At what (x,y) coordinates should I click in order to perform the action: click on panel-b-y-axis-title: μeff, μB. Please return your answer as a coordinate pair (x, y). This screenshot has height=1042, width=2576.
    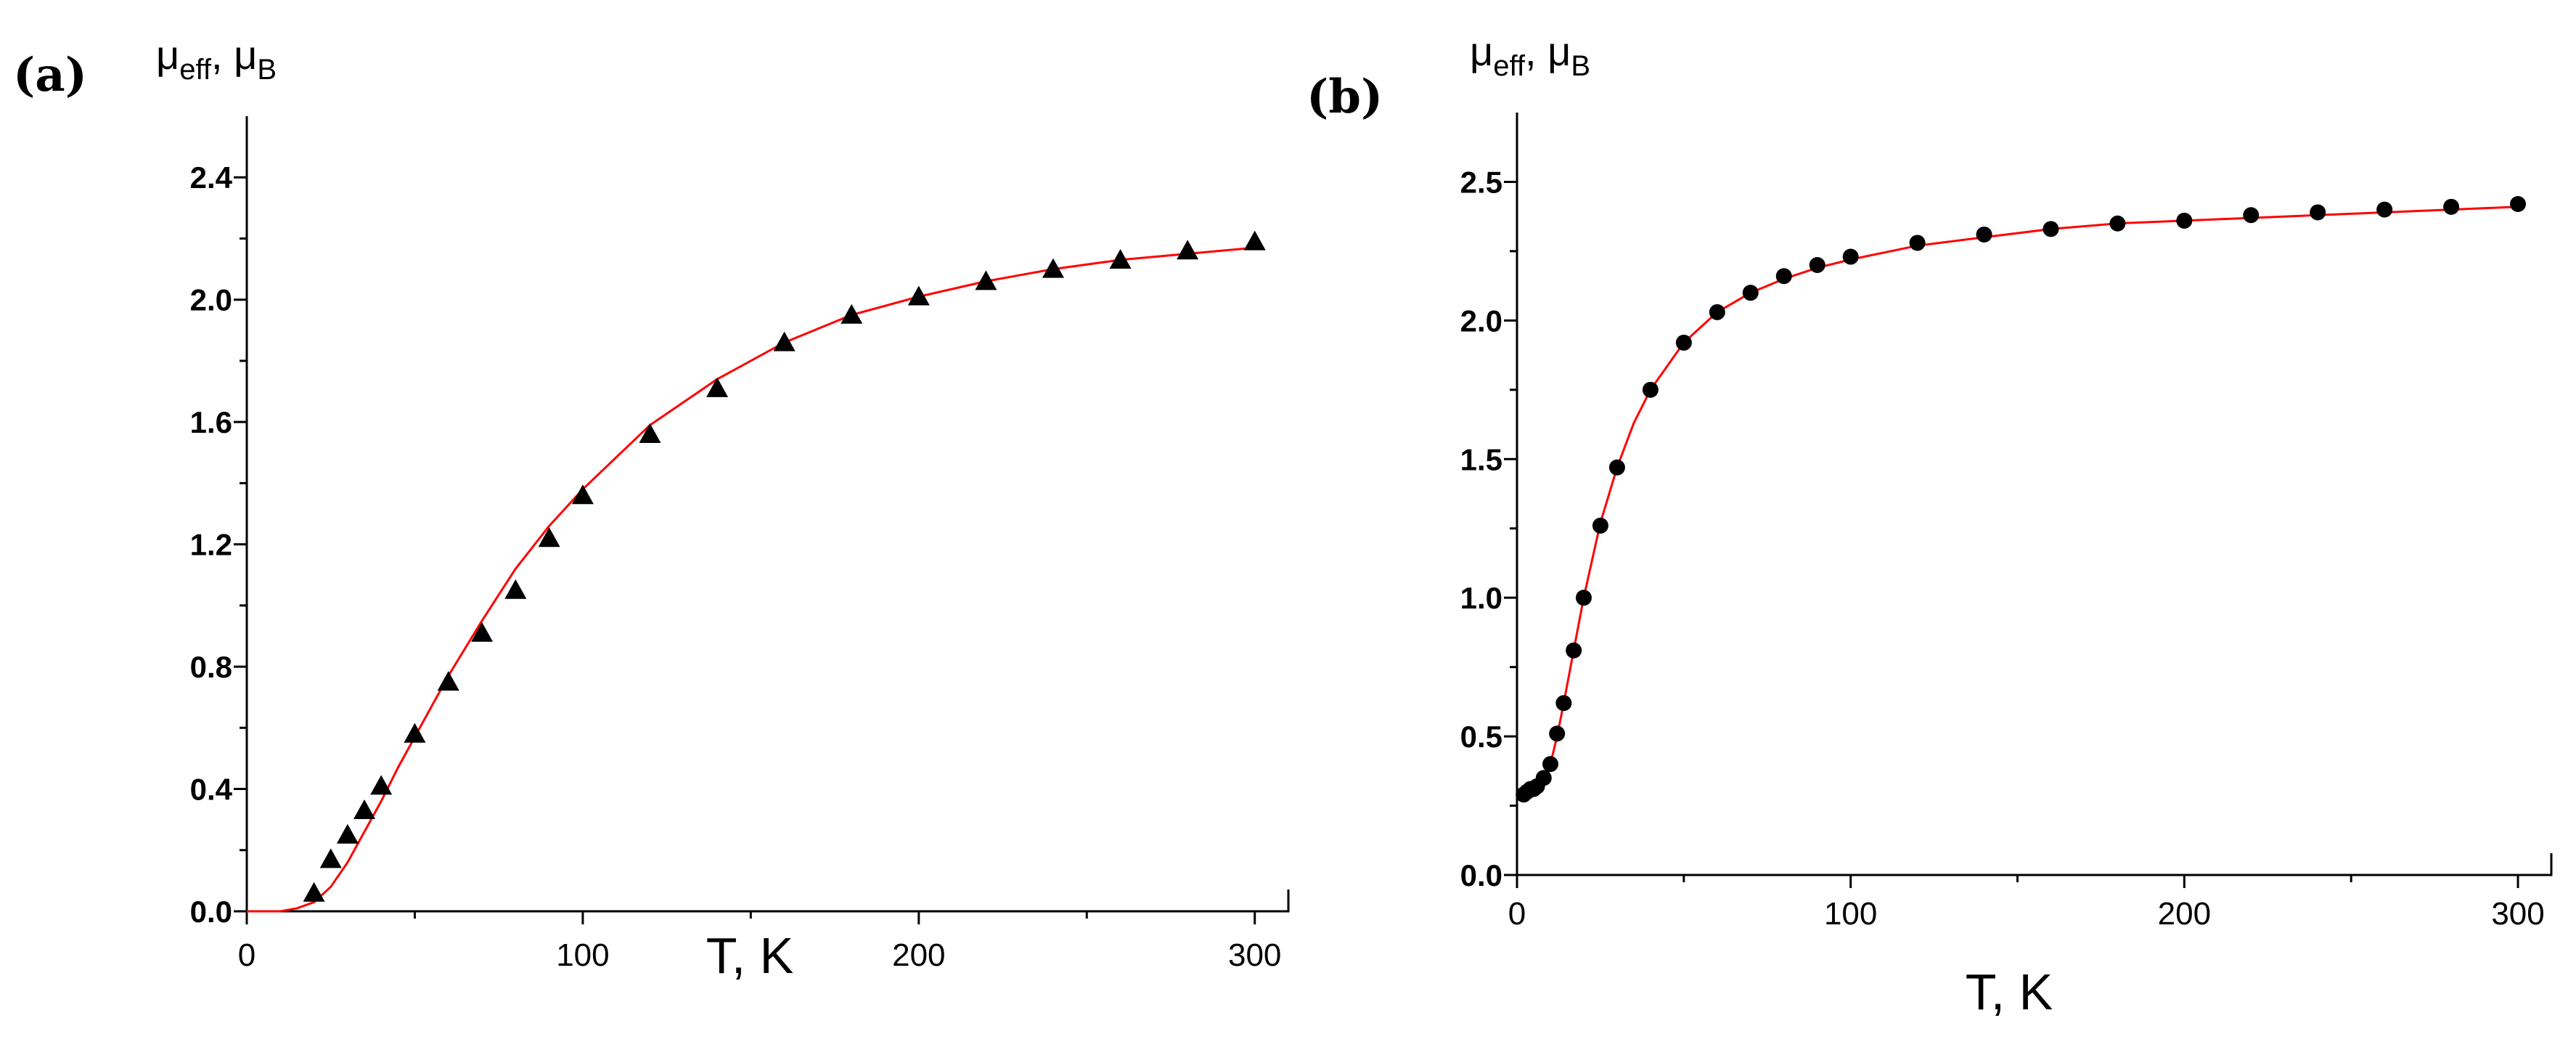
    Looking at the image, I should click on (1530, 55).